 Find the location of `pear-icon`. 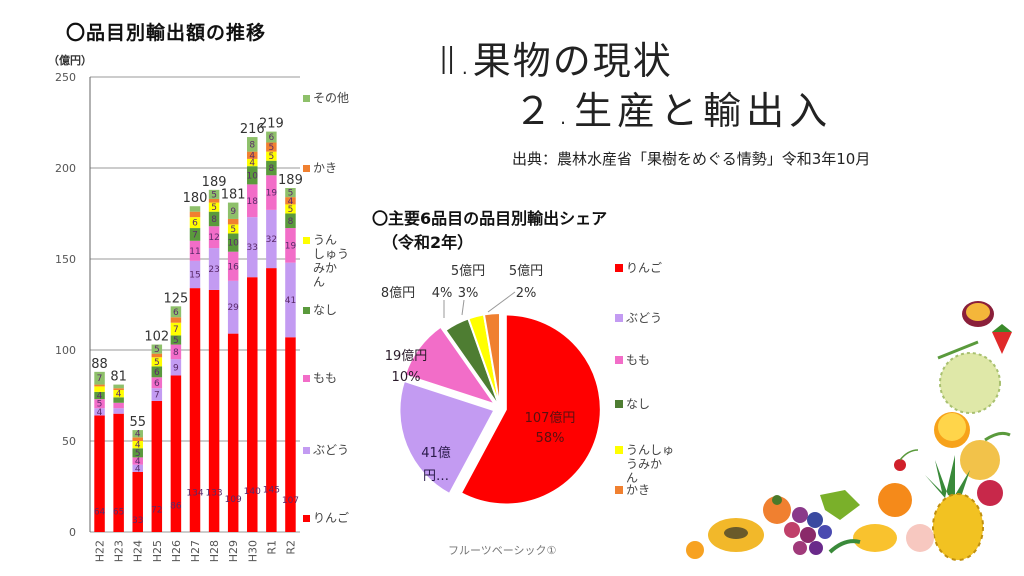

pear-icon is located at coordinates (985, 455).